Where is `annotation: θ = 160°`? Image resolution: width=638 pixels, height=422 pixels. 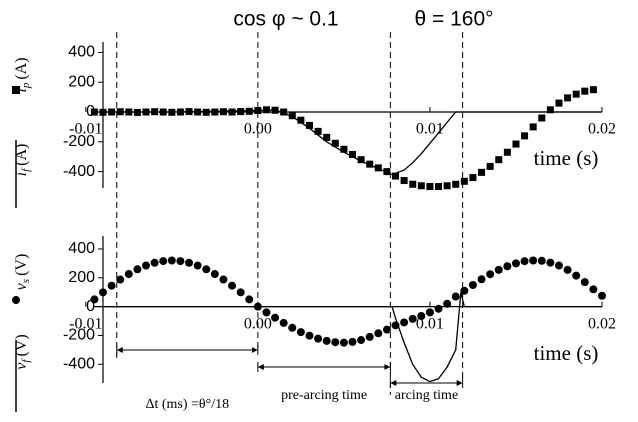 annotation: θ = 160° is located at coordinates (453, 19).